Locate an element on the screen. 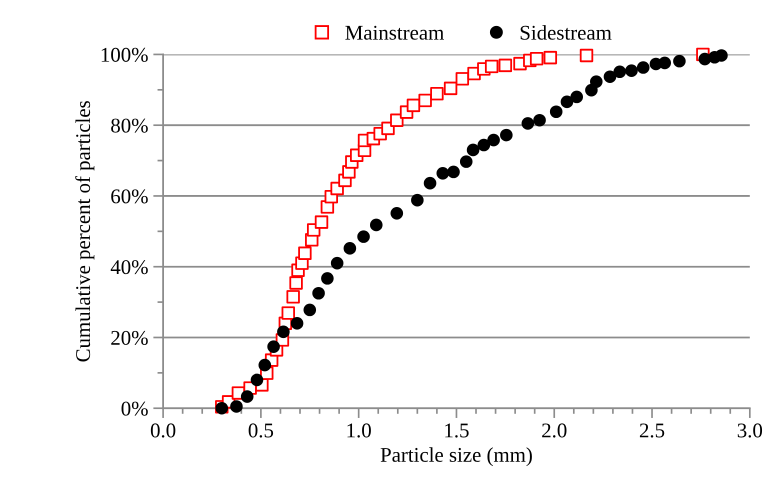  y-tick-label: 100% is located at coordinates (125, 55).